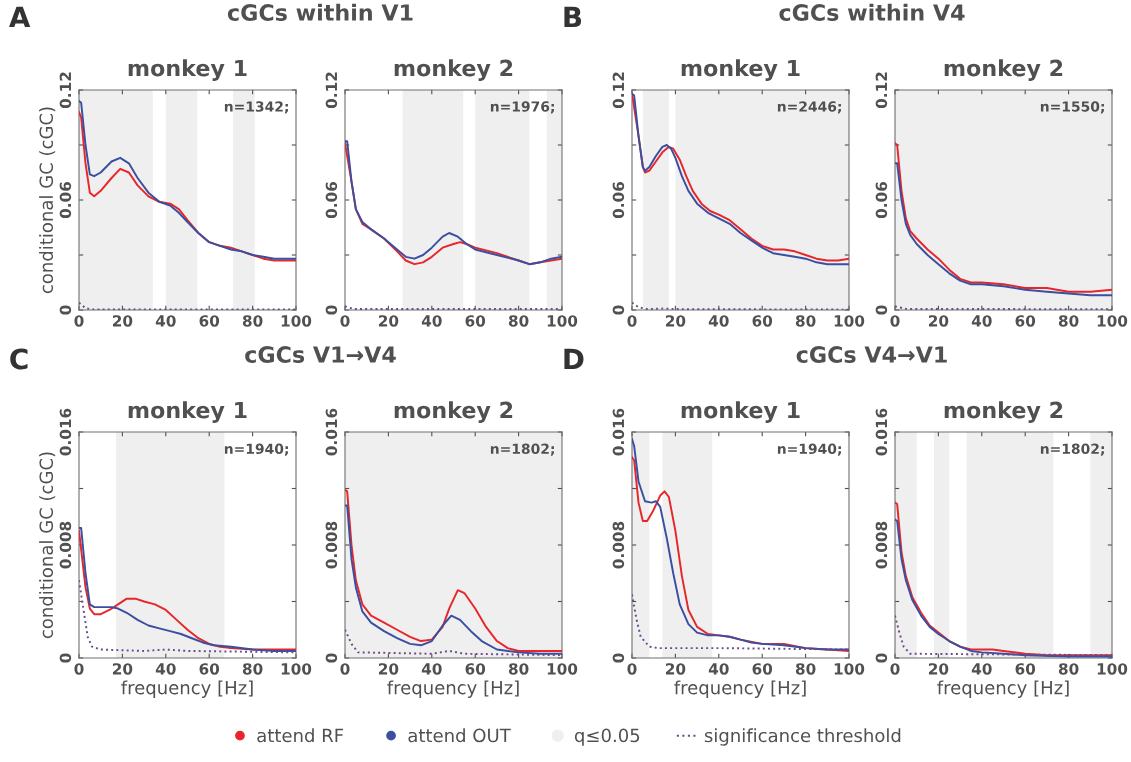  I want to click on text: B, so click(573, 17).